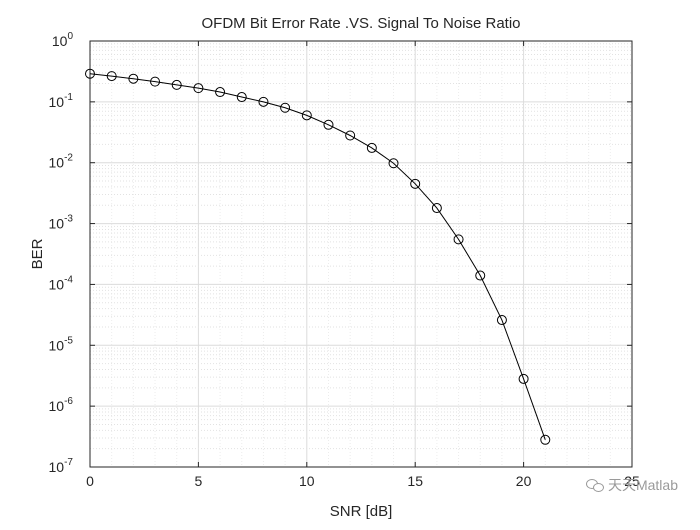 Image resolution: width=700 pixels, height=530 pixels. I want to click on y-tick-label: 10⁻⁷, so click(61, 466).